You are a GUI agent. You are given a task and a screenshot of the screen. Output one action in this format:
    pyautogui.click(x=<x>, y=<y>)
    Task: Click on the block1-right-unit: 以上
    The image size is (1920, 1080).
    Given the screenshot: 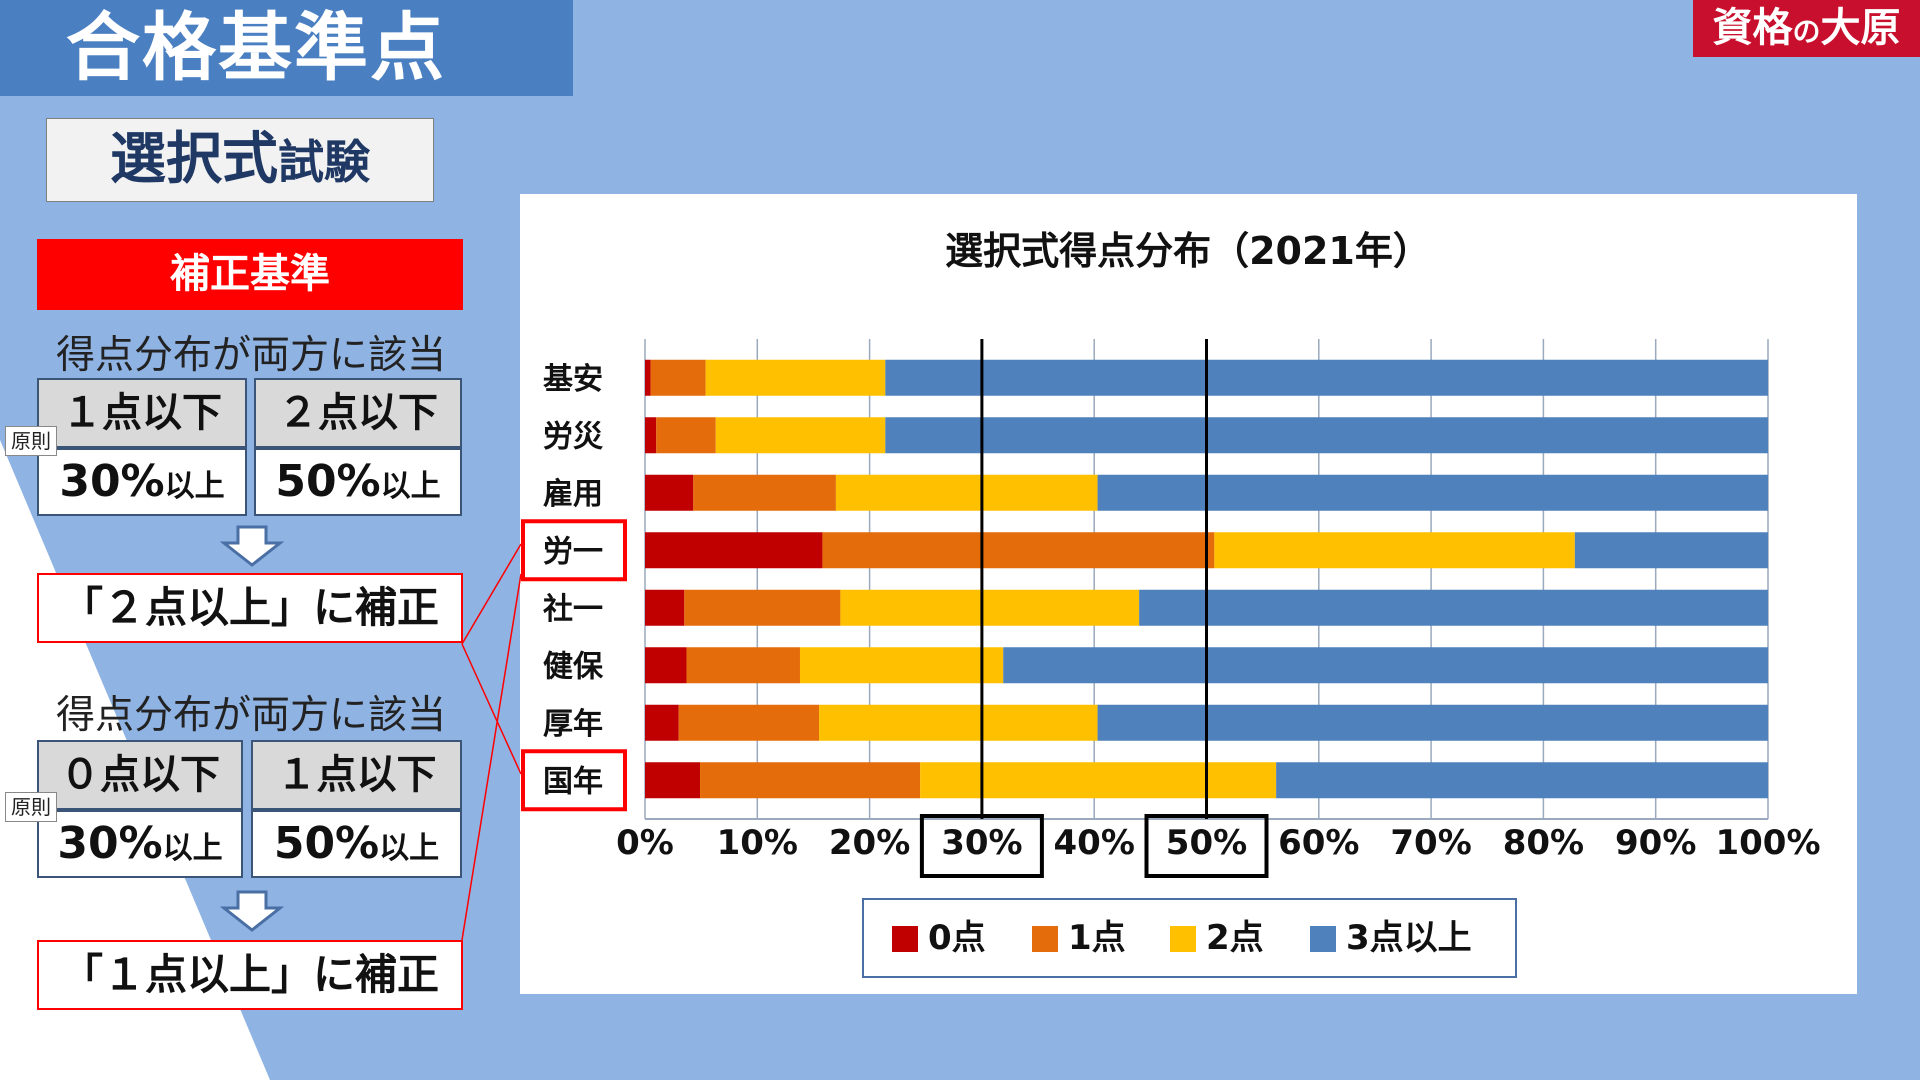 What is the action you would take?
    pyautogui.click(x=410, y=486)
    